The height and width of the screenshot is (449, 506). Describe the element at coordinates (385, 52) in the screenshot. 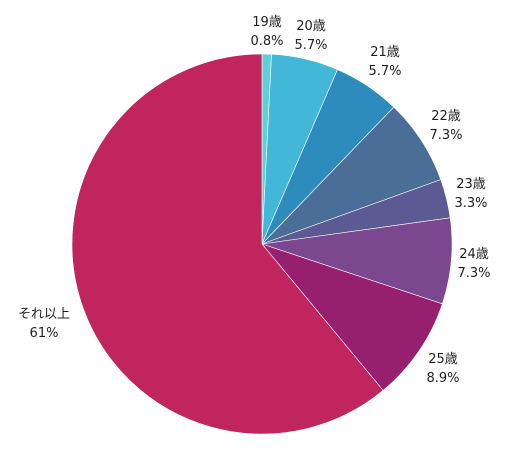

I see `slice-label-3: 21歳` at that location.